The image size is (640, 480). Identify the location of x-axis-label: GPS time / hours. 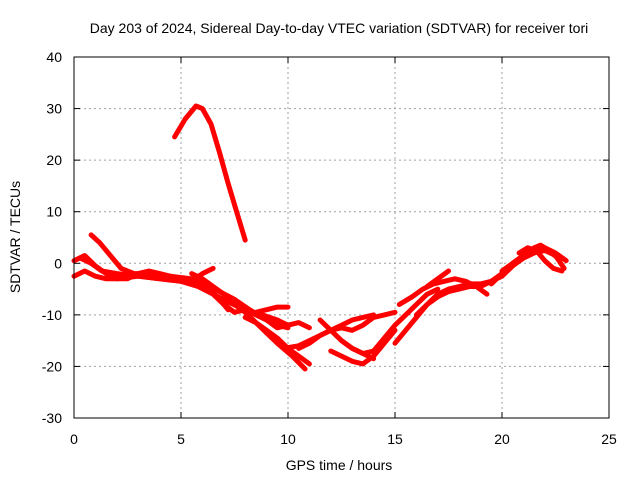
(339, 465).